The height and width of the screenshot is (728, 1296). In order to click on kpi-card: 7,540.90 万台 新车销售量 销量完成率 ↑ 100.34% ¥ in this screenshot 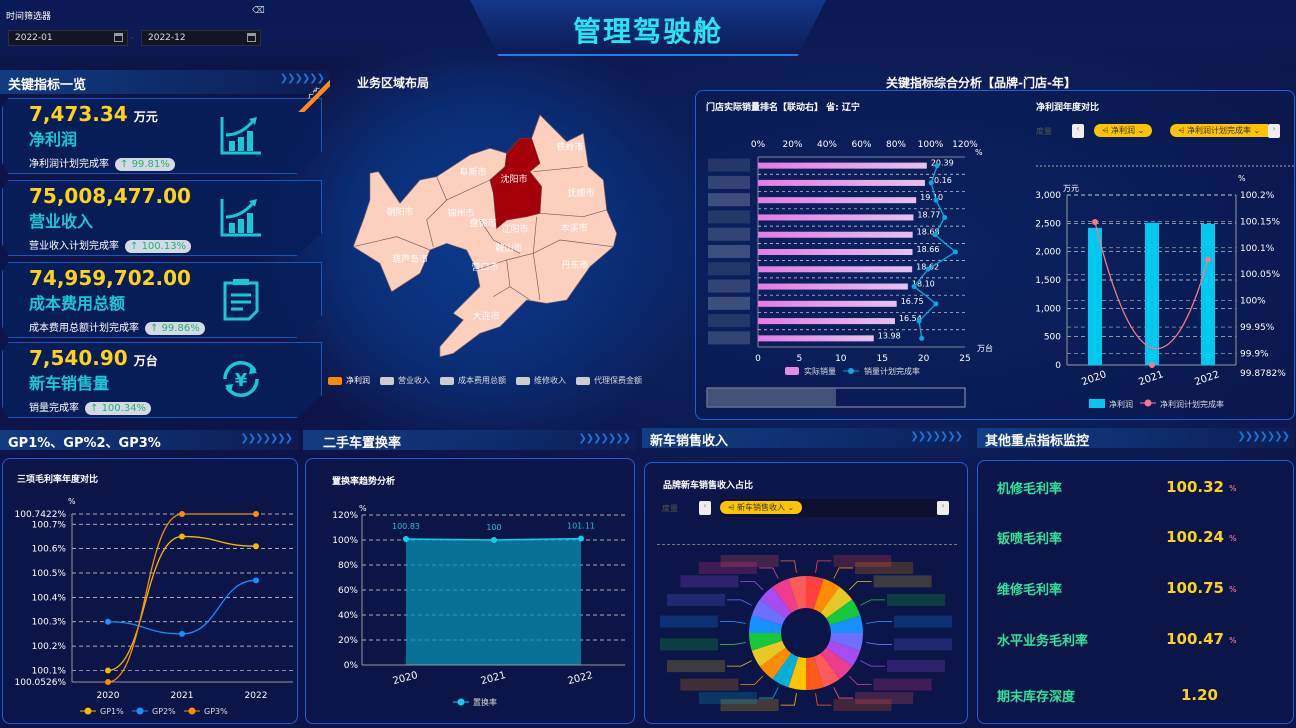, I will do `click(162, 380)`.